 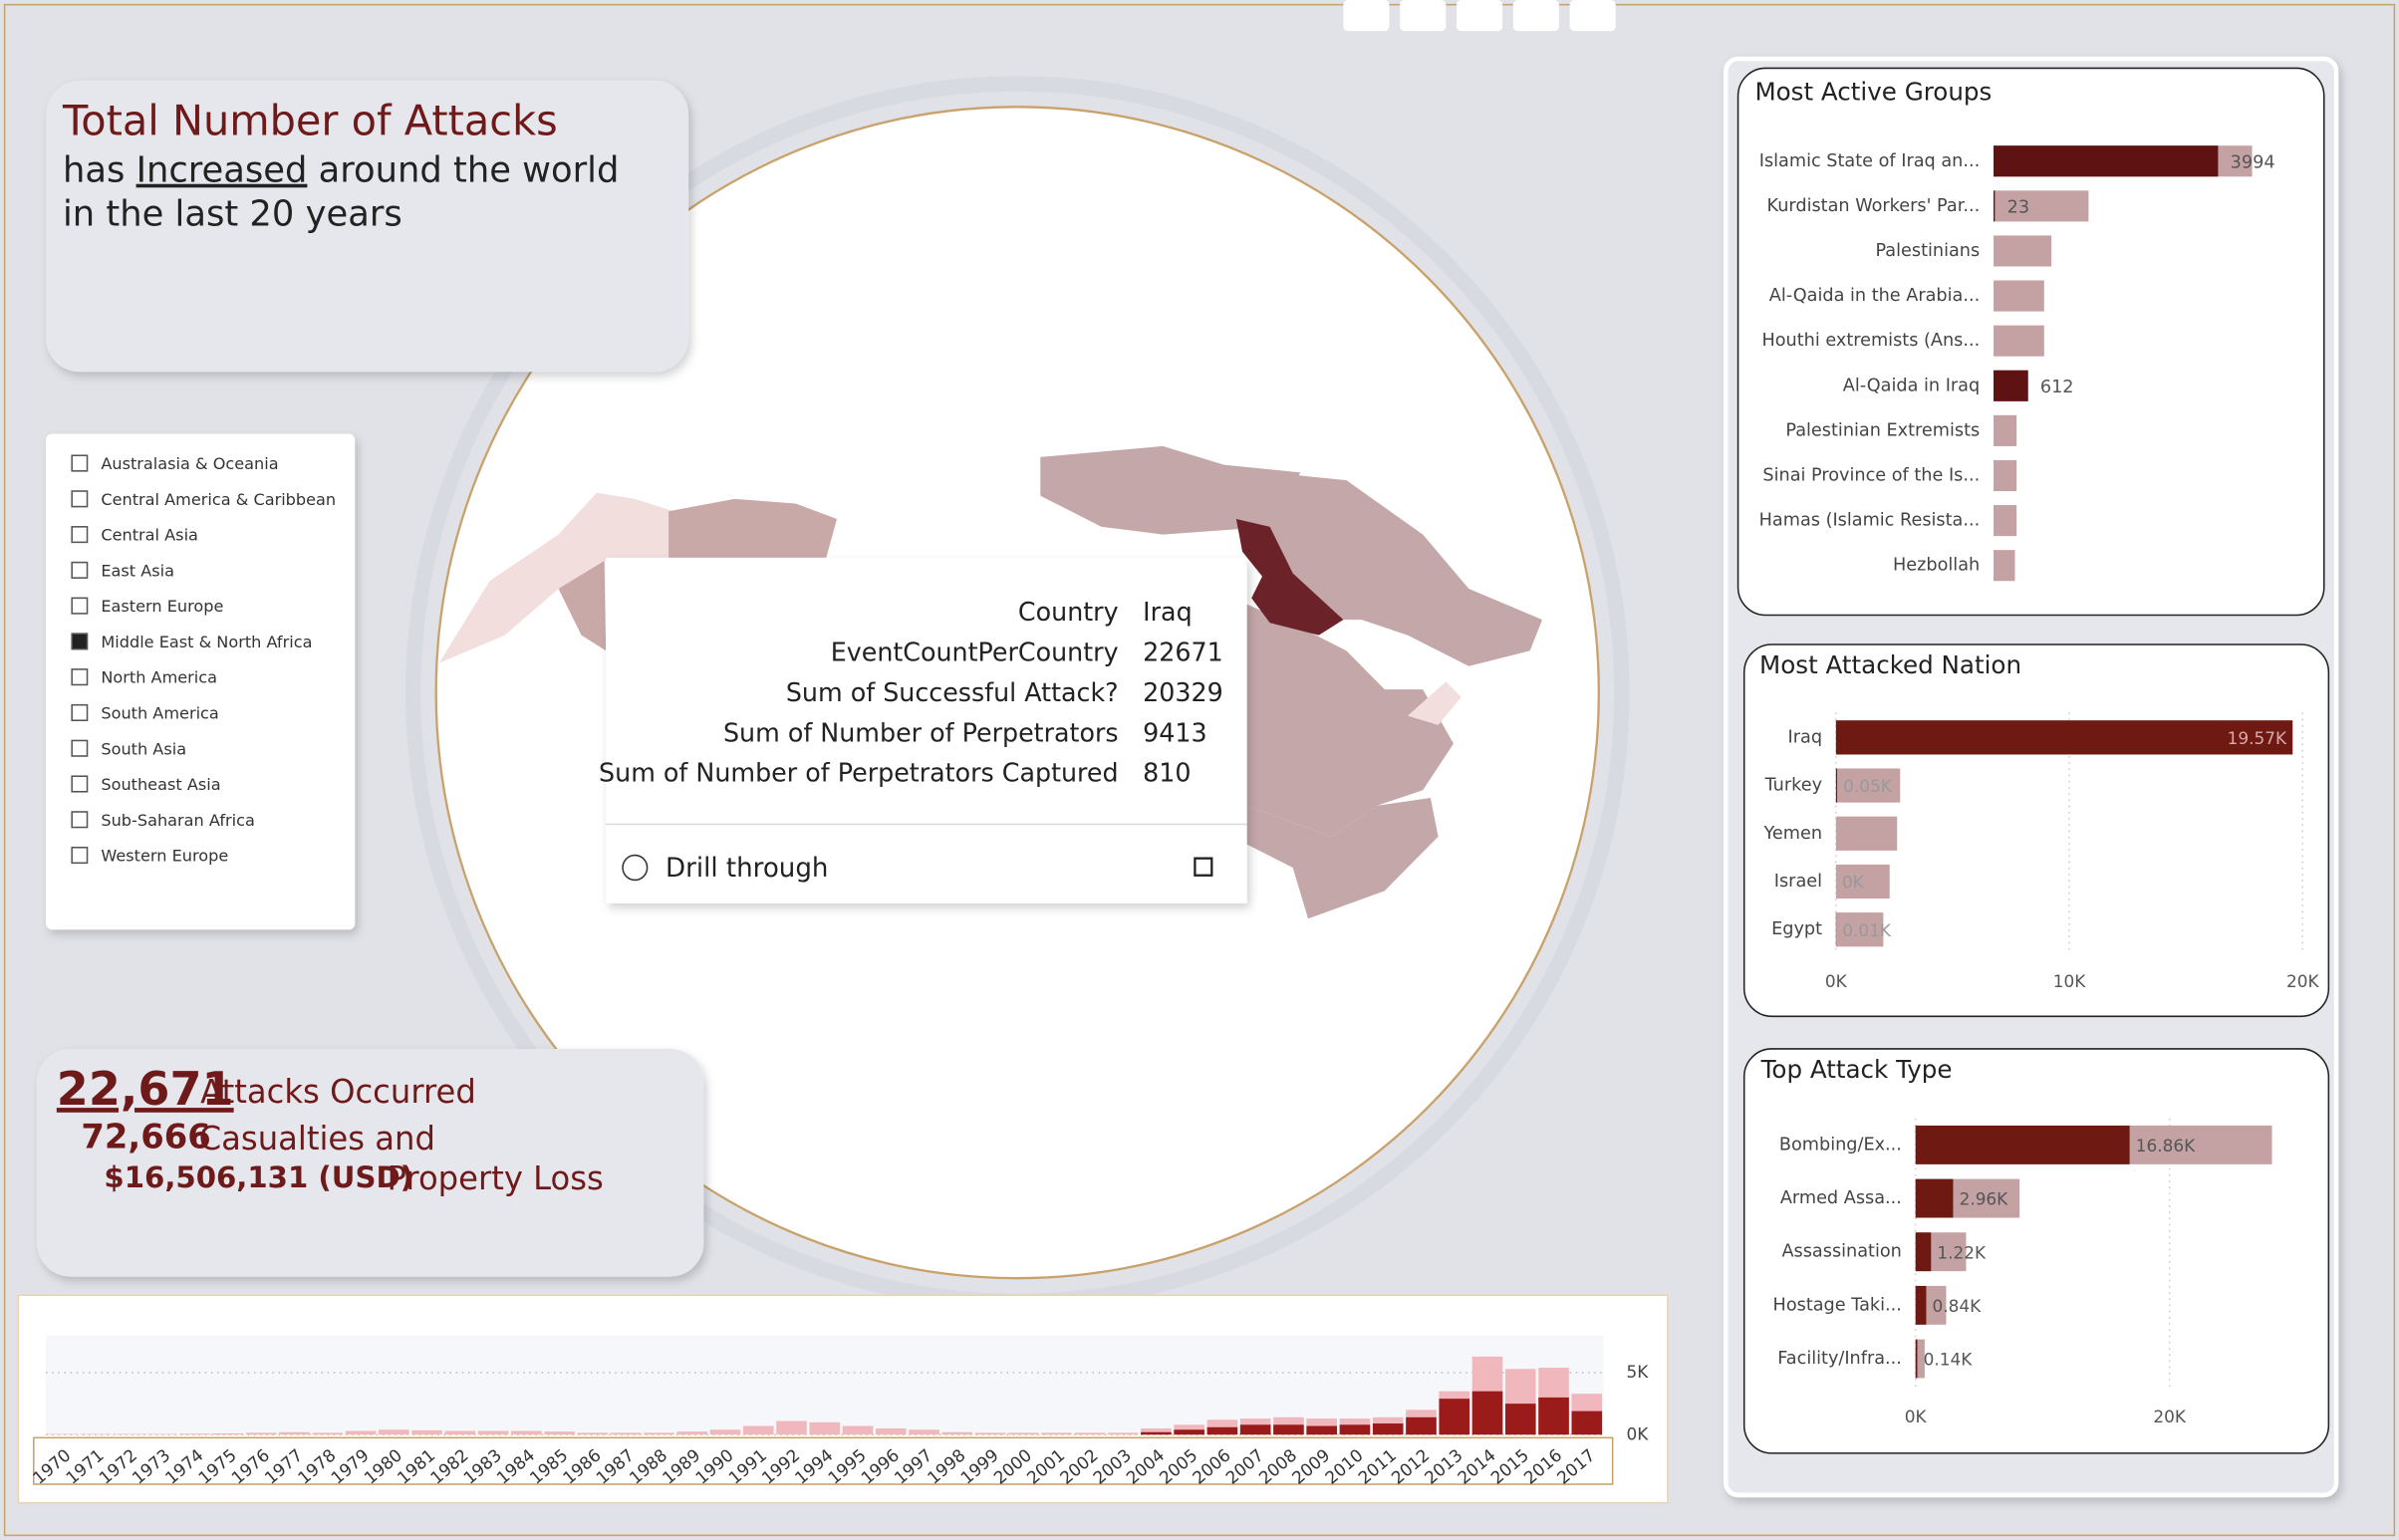 What do you see at coordinates (859, 774) in the screenshot?
I see `tooltip-label: Sum of Number of Perpetrators Captured` at bounding box center [859, 774].